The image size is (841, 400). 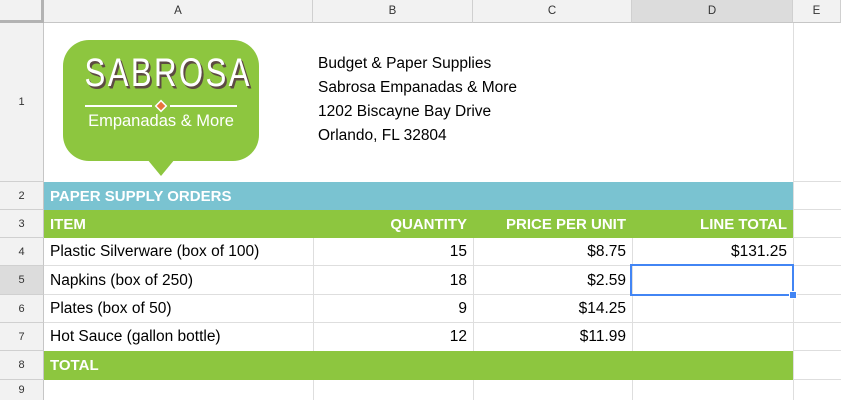 What do you see at coordinates (758, 251) in the screenshot?
I see `cell-d4-line-total: $131.25` at bounding box center [758, 251].